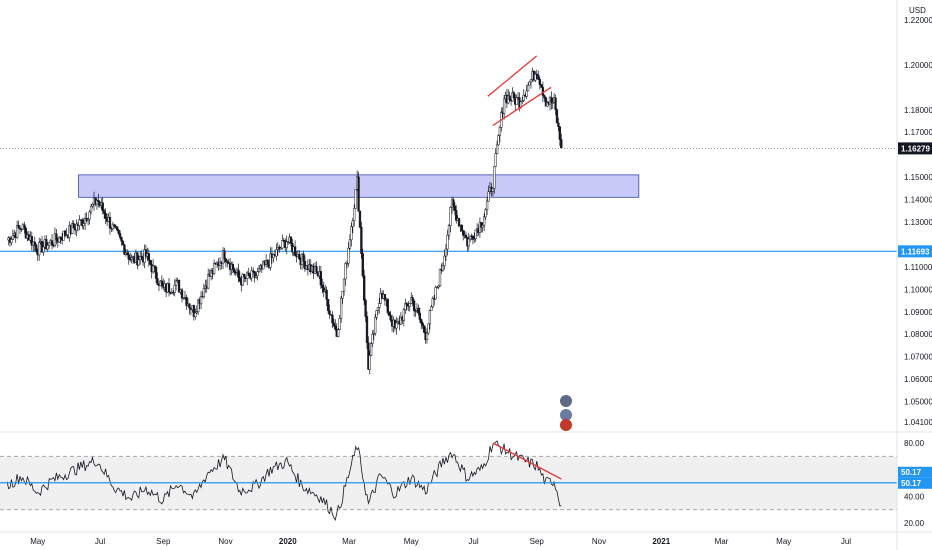 This screenshot has width=932, height=550. Describe the element at coordinates (566, 425) in the screenshot. I see `flag-icon` at that location.